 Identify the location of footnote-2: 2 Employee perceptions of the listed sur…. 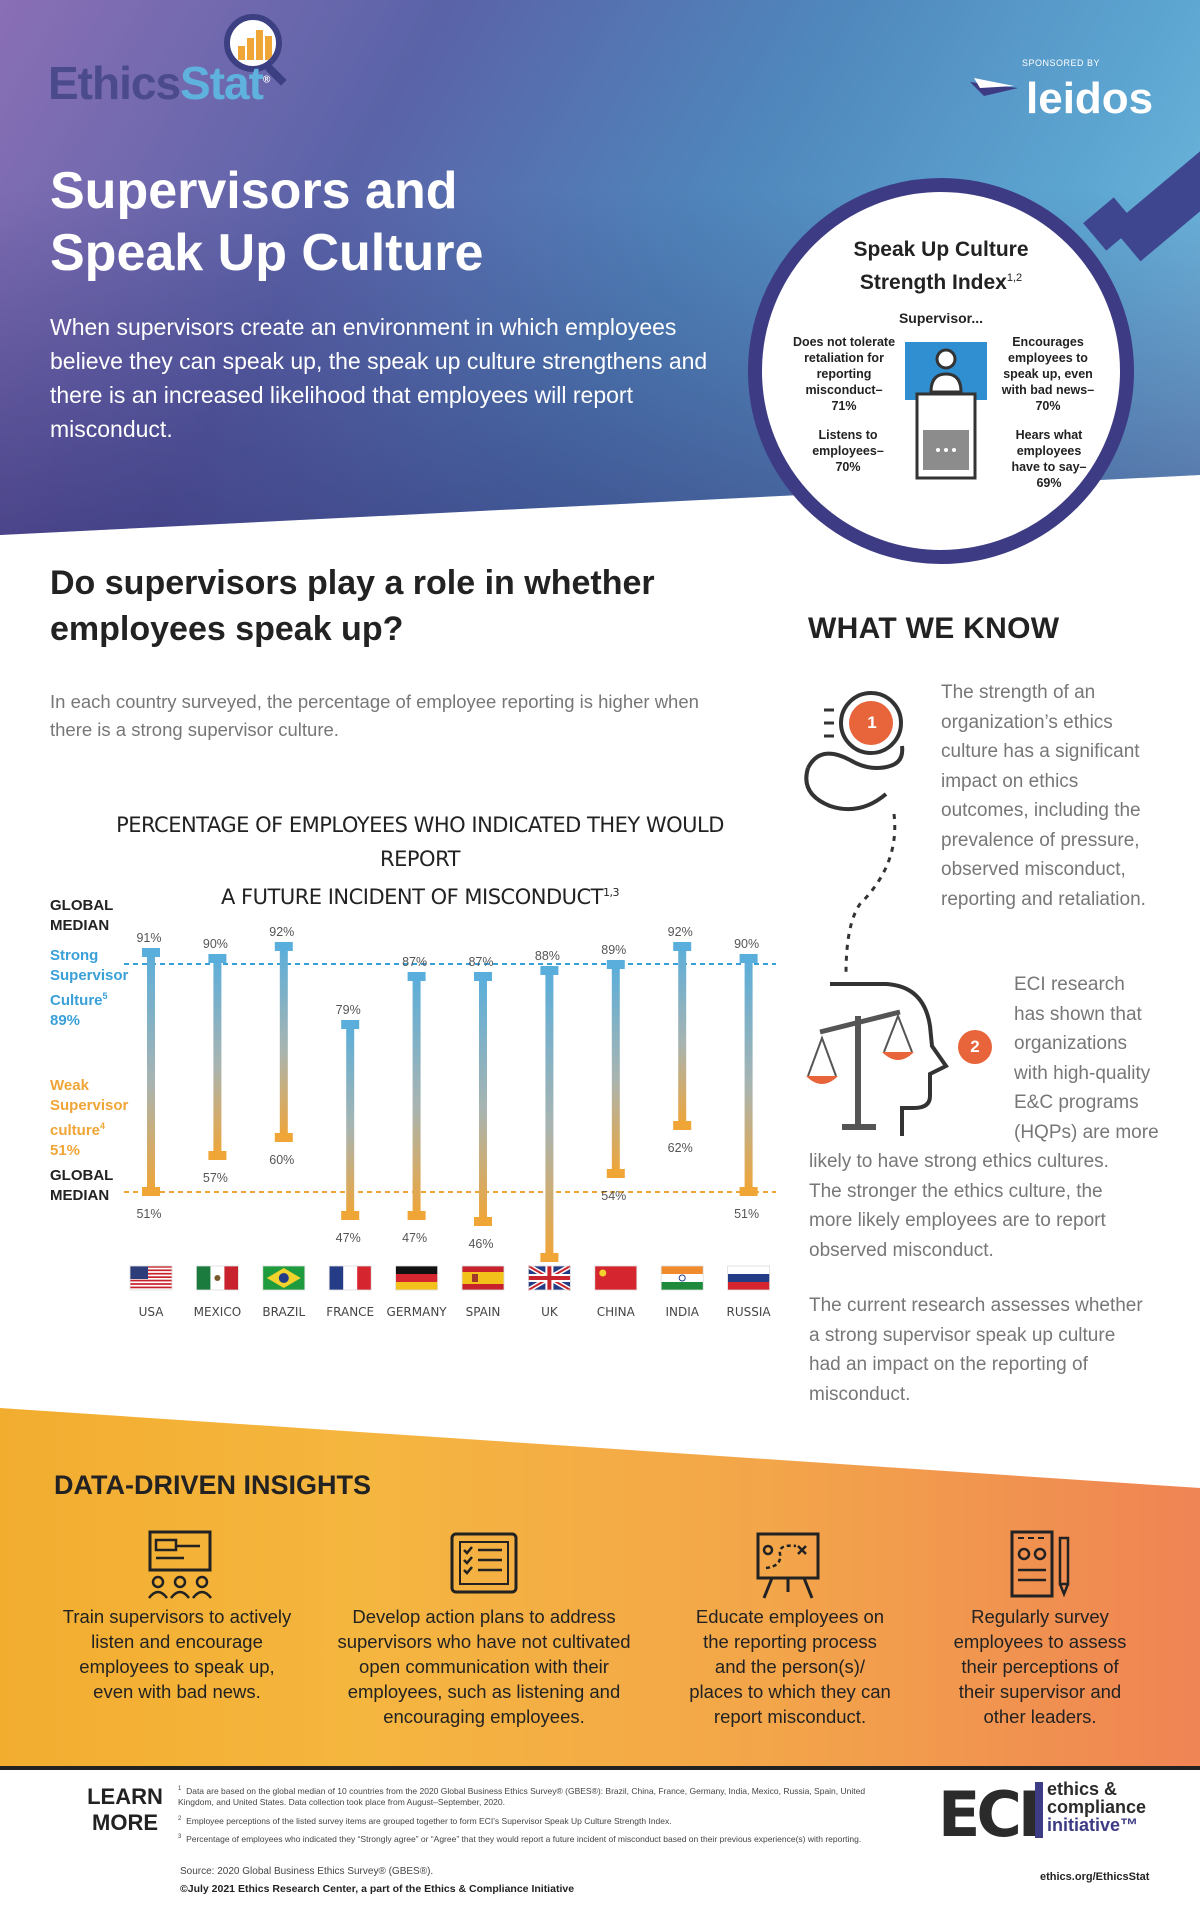
(538, 1820).